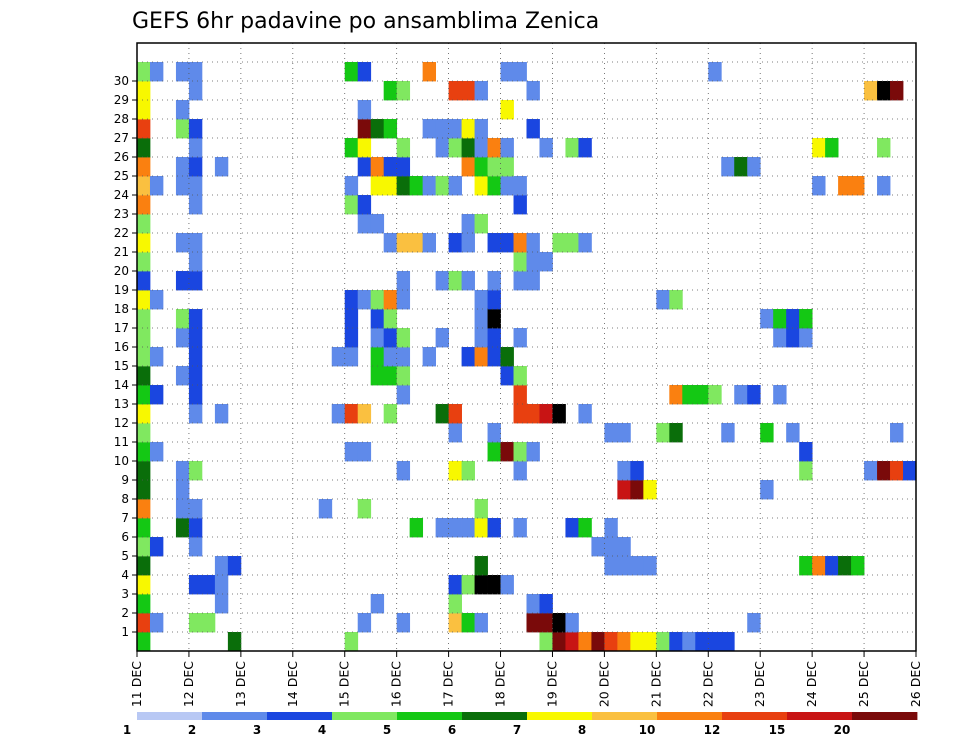 This screenshot has height=742, width=960. What do you see at coordinates (322, 730) in the screenshot?
I see `colorbar-label: 4` at bounding box center [322, 730].